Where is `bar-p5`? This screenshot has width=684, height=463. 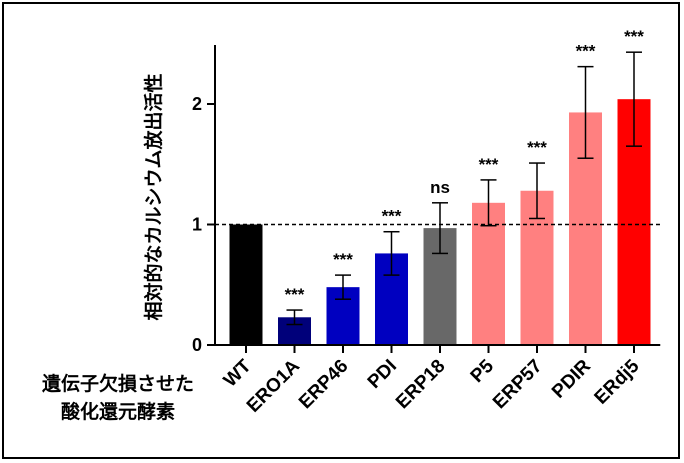
bar-p5 is located at coordinates (488, 273).